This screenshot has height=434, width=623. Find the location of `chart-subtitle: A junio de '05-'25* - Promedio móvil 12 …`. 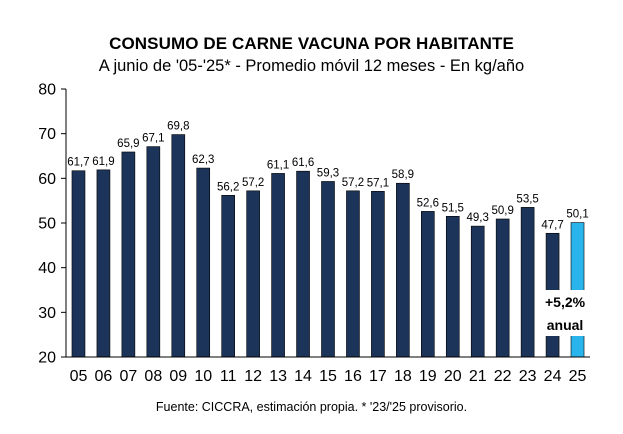

chart-subtitle: A junio de '05-'25* - Promedio móvil 12 … is located at coordinates (311, 66).